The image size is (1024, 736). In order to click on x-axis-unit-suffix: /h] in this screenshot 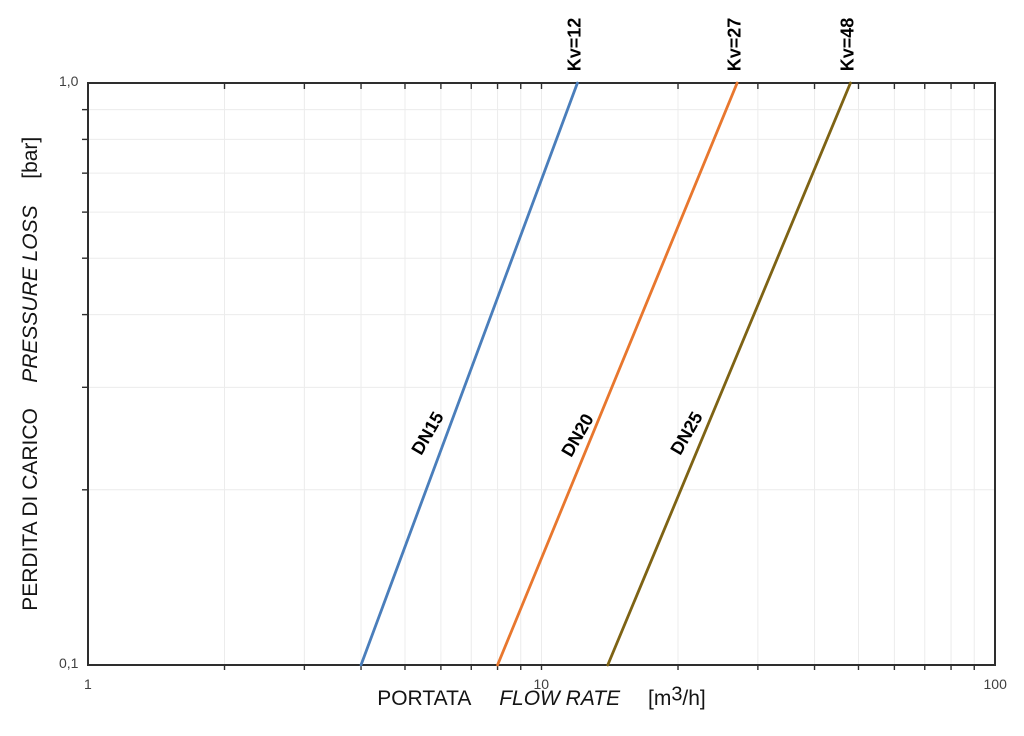, I will do `click(694, 698)`.